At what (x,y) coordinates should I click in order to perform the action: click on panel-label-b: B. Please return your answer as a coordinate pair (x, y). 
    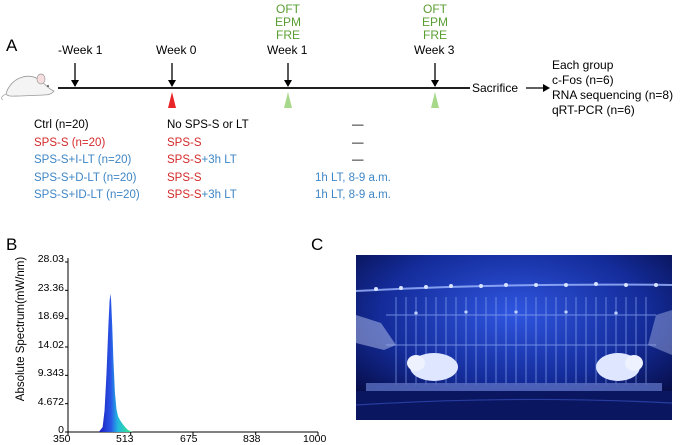
    Looking at the image, I should click on (12, 244).